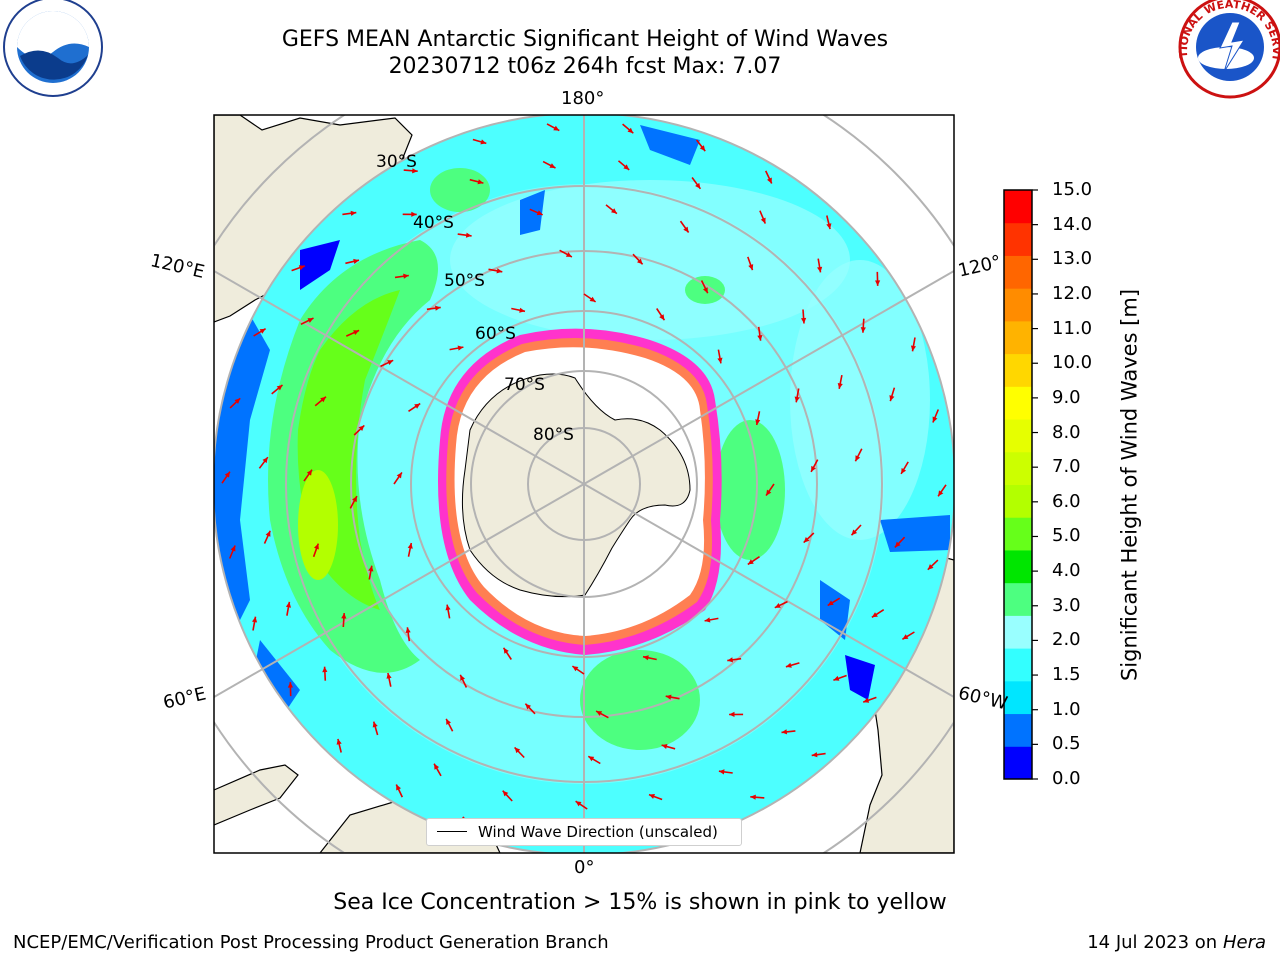  What do you see at coordinates (1066, 744) in the screenshot?
I see `colorbar-tick-label: 0.5` at bounding box center [1066, 744].